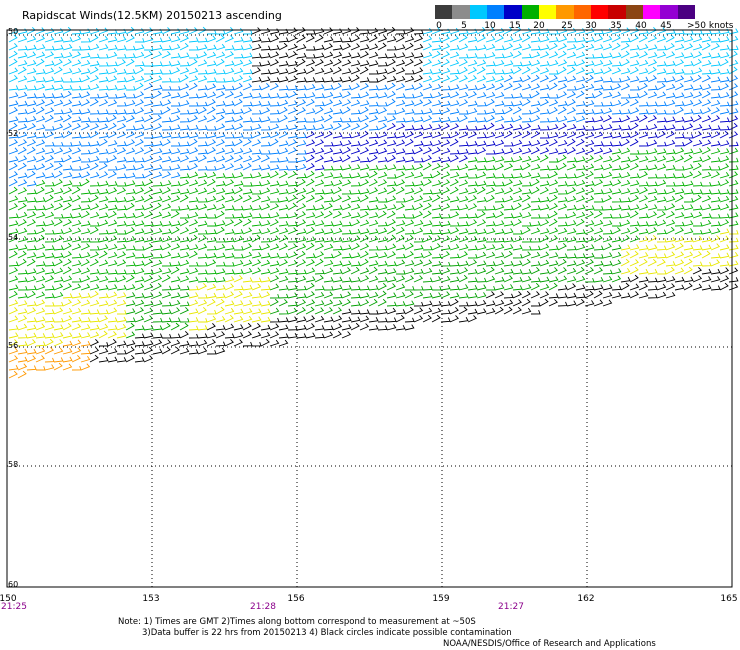 Image resolution: width=740 pixels, height=650 pixels. Describe the element at coordinates (634, 12) in the screenshot. I see `legend-swatch` at that location.